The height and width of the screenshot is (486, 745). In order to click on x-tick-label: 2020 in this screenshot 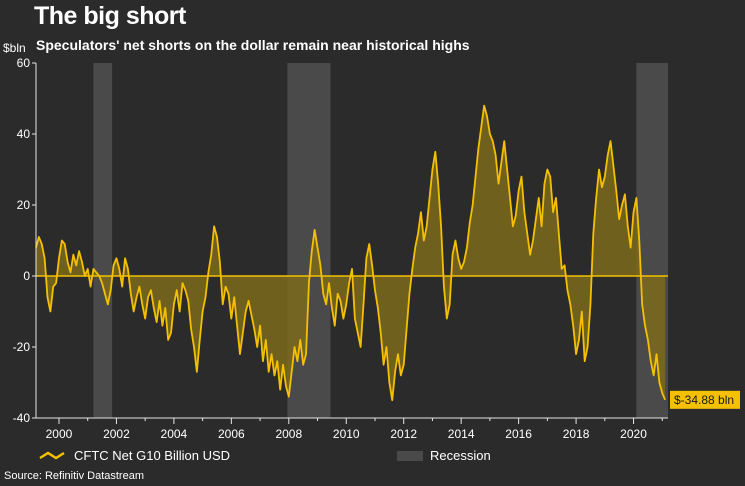, I will do `click(633, 434)`.